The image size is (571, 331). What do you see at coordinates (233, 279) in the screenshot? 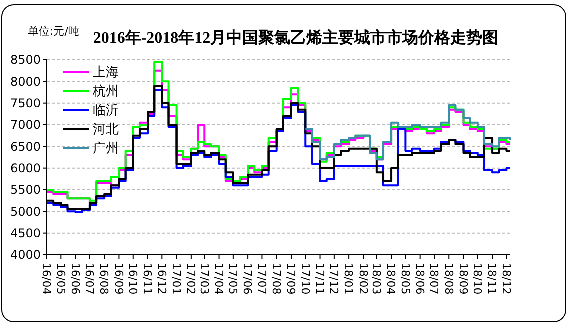
I see `x-tick-label: 17/05` at bounding box center [233, 279].